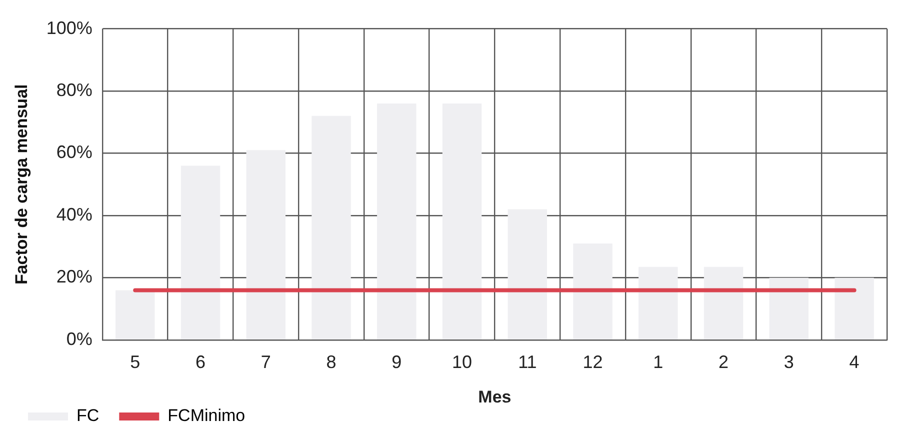 This screenshot has height=435, width=901. I want to click on x-tick-label: 11, so click(527, 362).